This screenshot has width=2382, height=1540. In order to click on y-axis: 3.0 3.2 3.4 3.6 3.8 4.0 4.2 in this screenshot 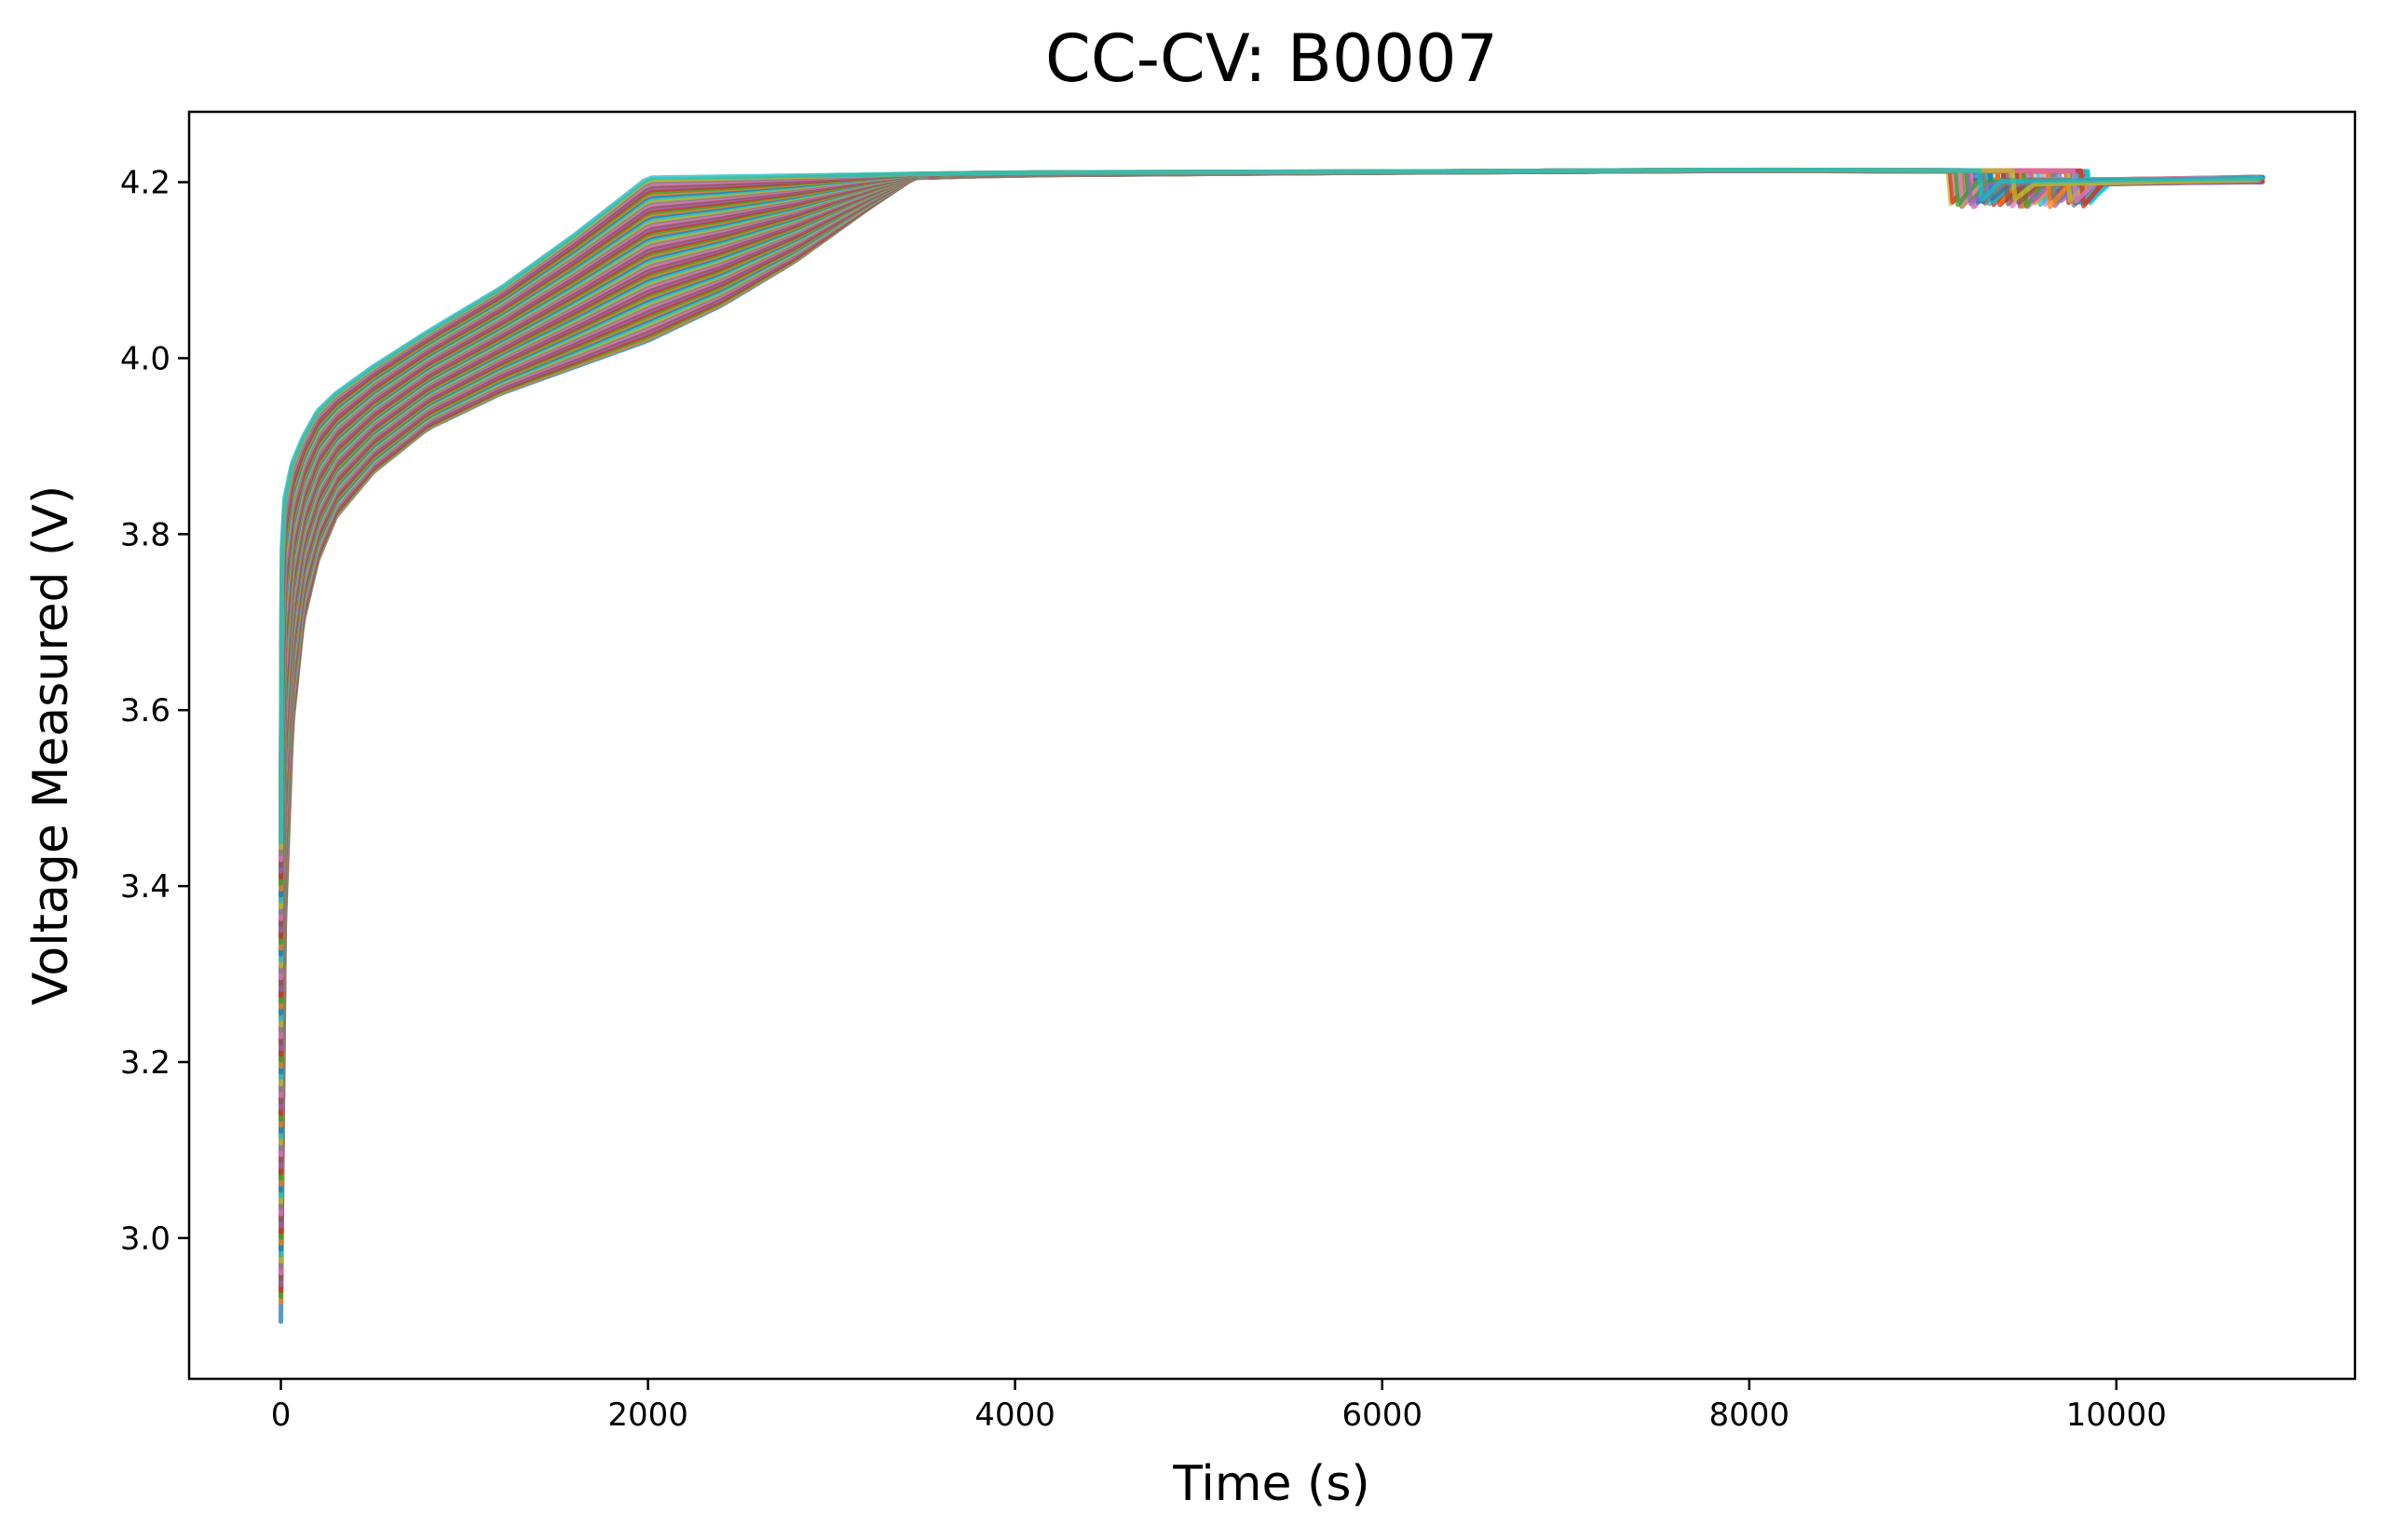, I will do `click(154, 711)`.